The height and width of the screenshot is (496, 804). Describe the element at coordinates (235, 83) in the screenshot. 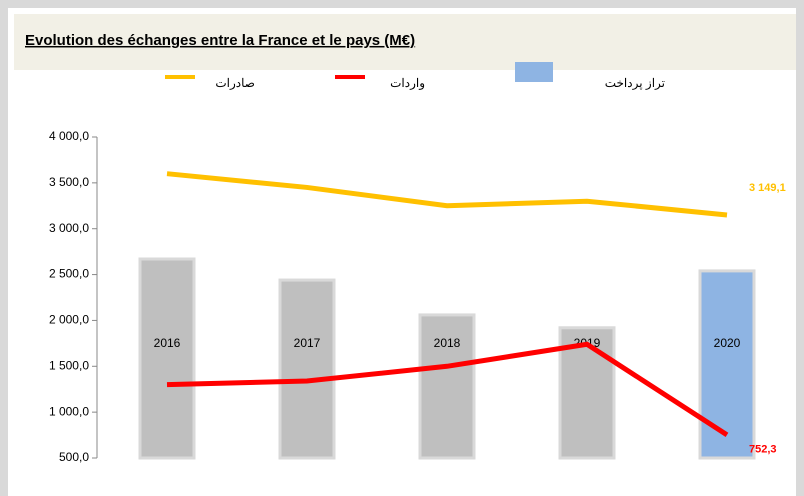

I see `legend-label: صادرات` at that location.